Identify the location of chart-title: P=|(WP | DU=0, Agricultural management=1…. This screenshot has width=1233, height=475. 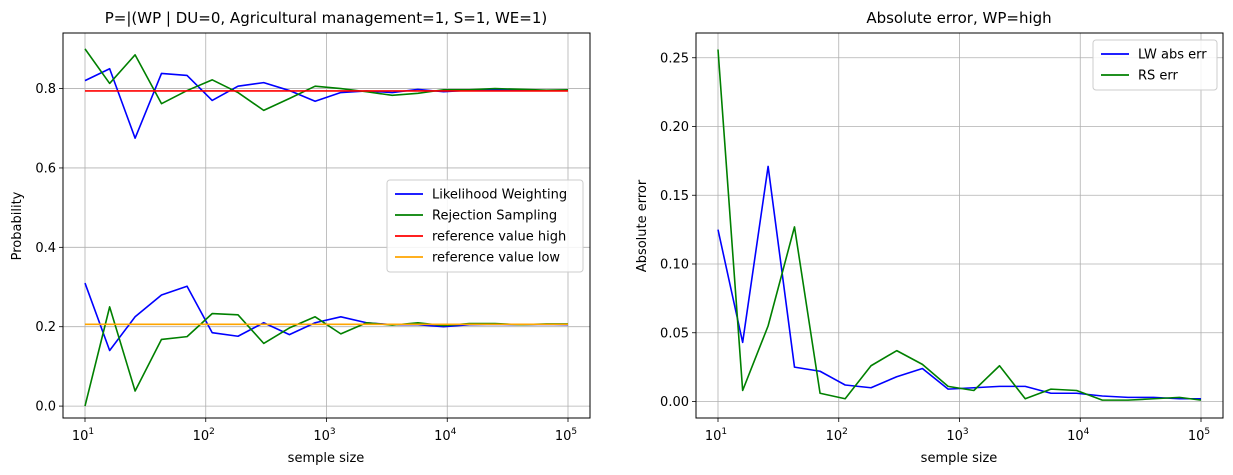
(326, 18).